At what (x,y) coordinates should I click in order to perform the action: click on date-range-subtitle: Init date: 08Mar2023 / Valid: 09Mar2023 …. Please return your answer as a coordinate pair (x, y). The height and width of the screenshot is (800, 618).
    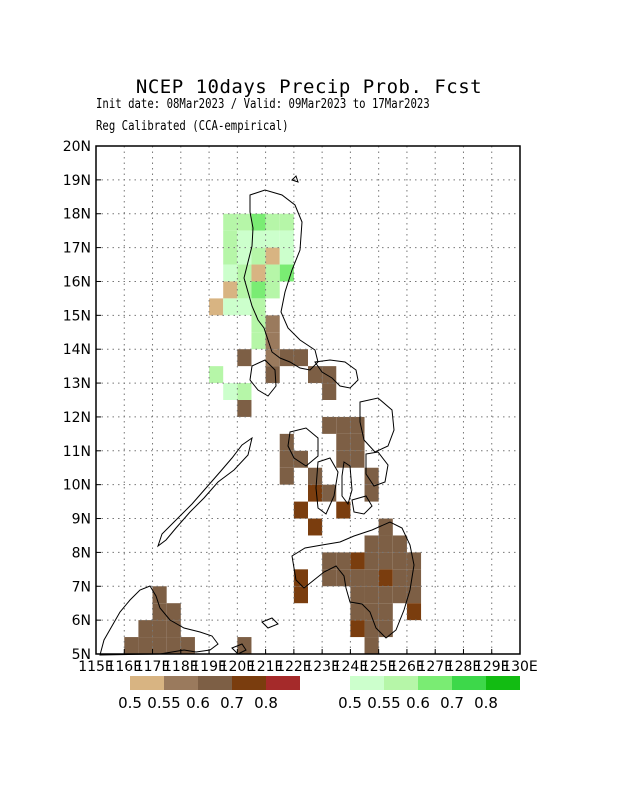
    Looking at the image, I should click on (263, 104).